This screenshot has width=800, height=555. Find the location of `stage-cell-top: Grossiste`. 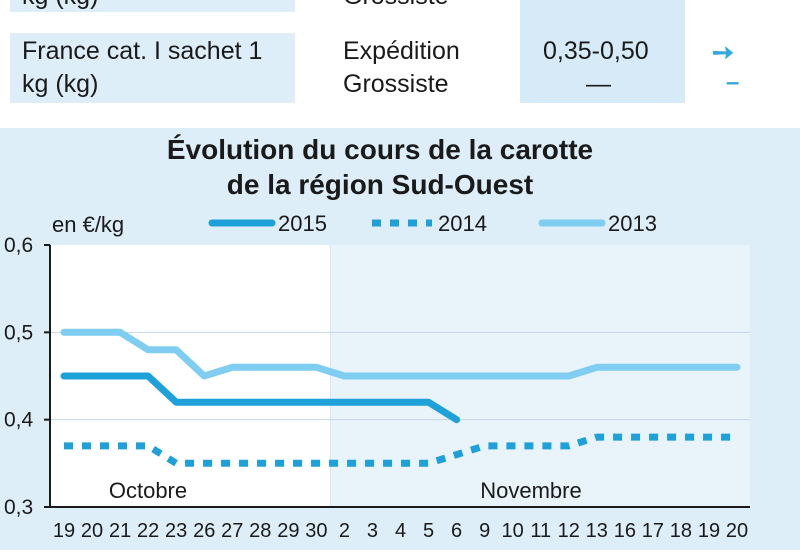

stage-cell-top: Grossiste is located at coordinates (396, 6).